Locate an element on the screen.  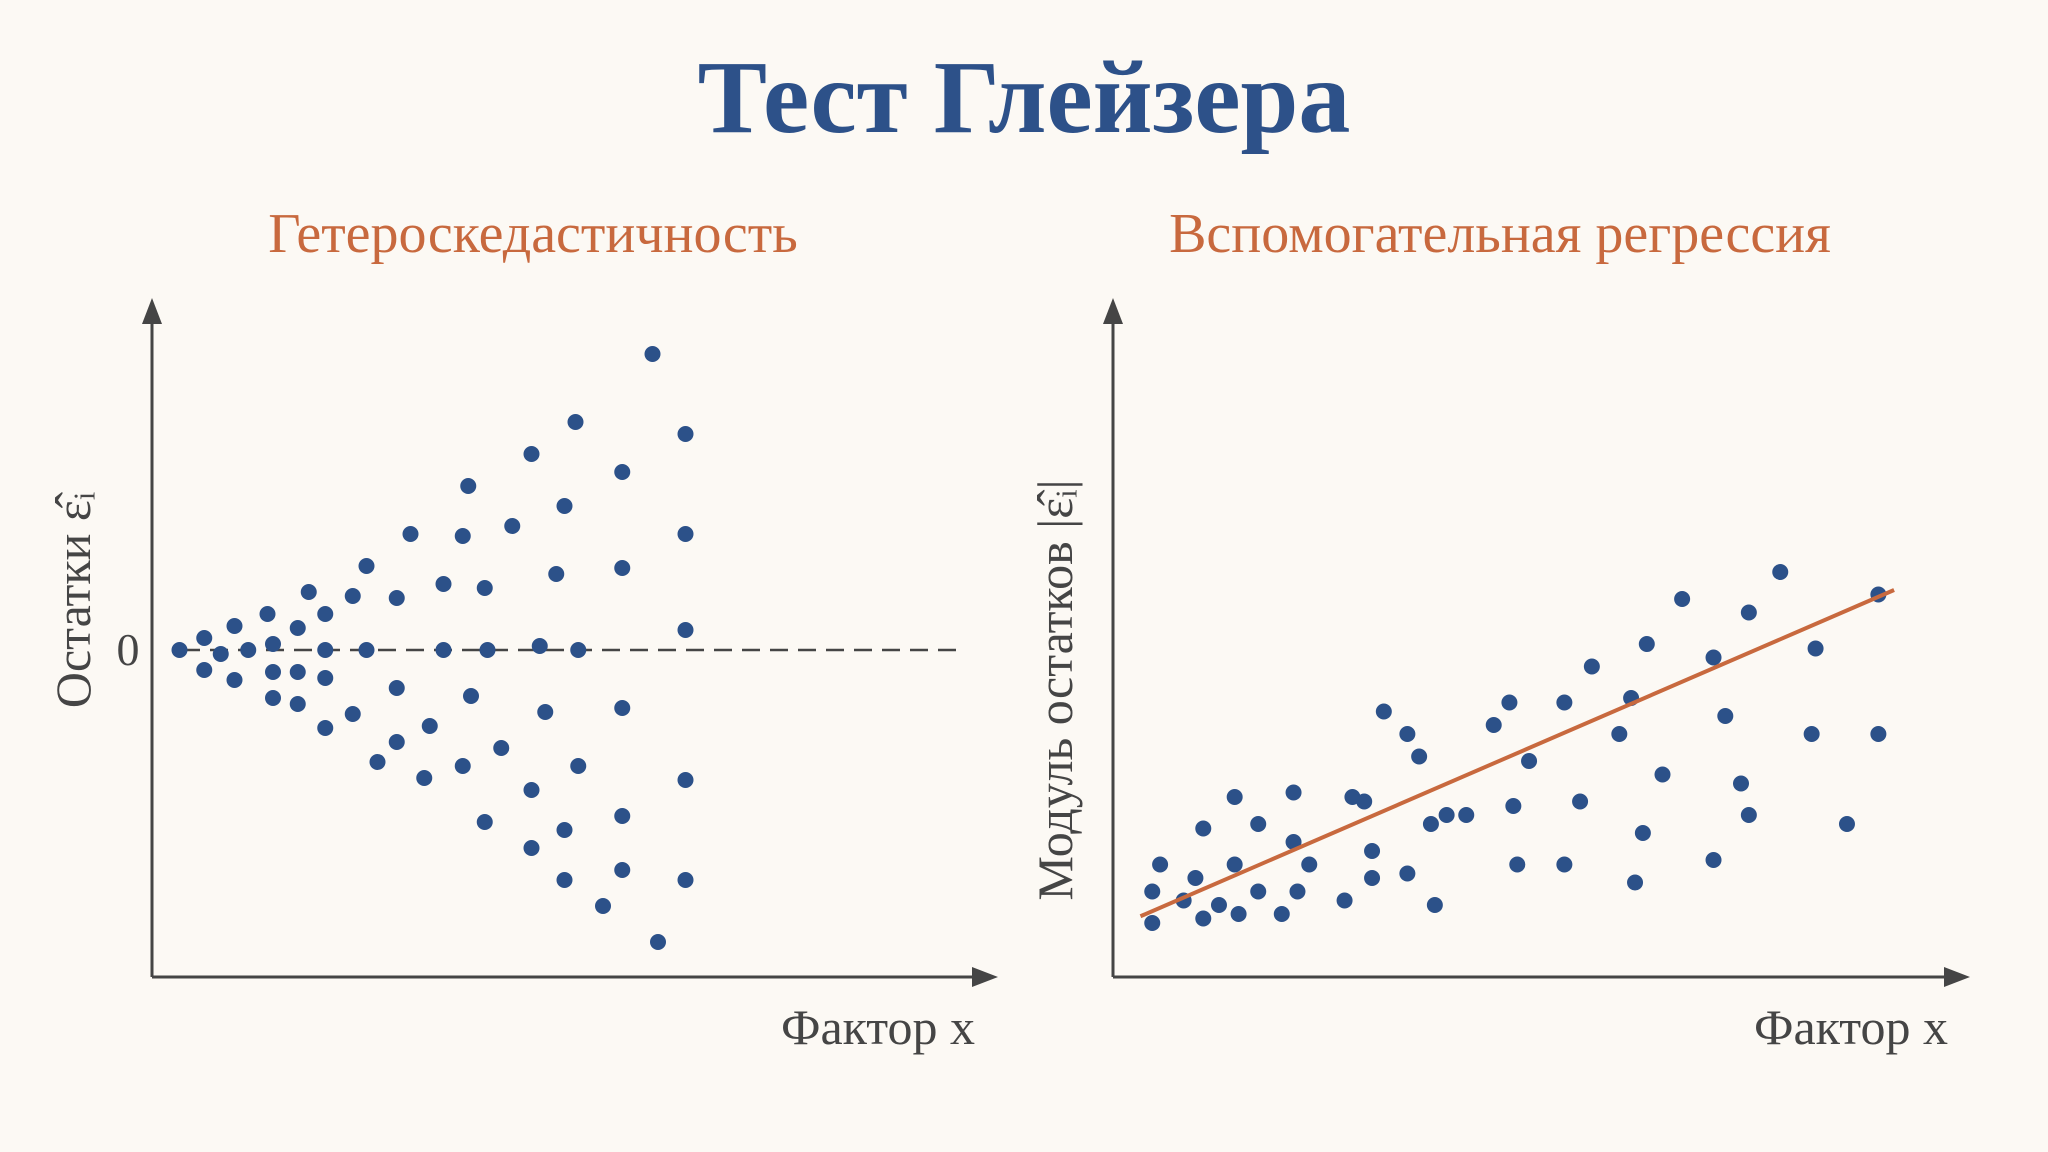
x-axis-label: Фактор x is located at coordinates (878, 1027).